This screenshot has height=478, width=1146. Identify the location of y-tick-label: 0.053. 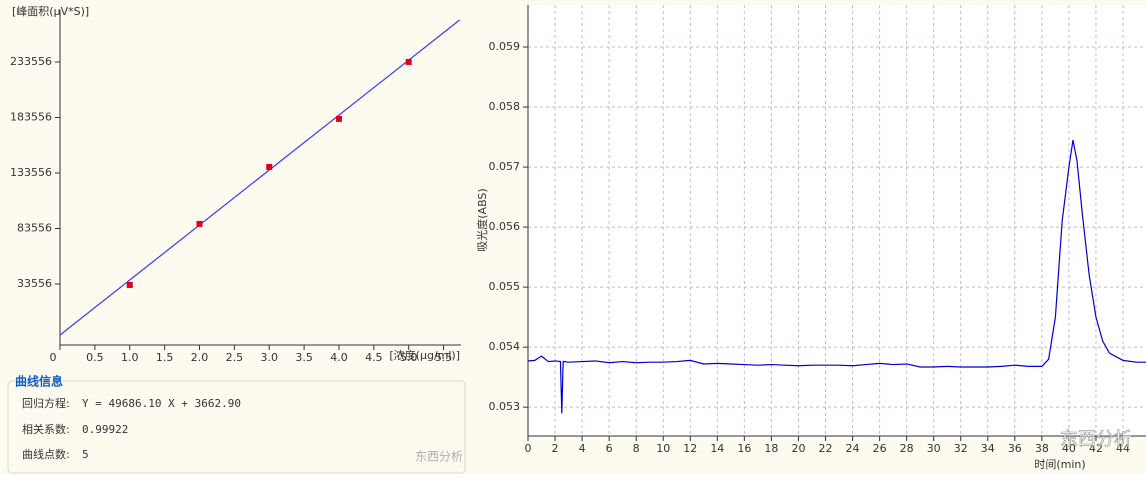
(505, 406).